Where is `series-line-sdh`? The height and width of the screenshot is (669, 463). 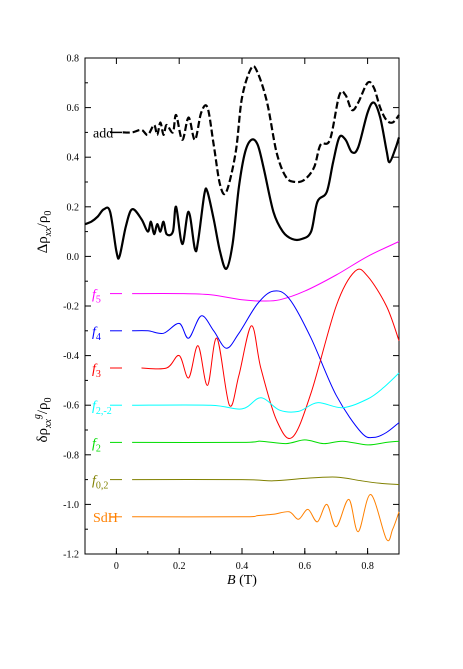 series-line-sdh is located at coordinates (266, 517).